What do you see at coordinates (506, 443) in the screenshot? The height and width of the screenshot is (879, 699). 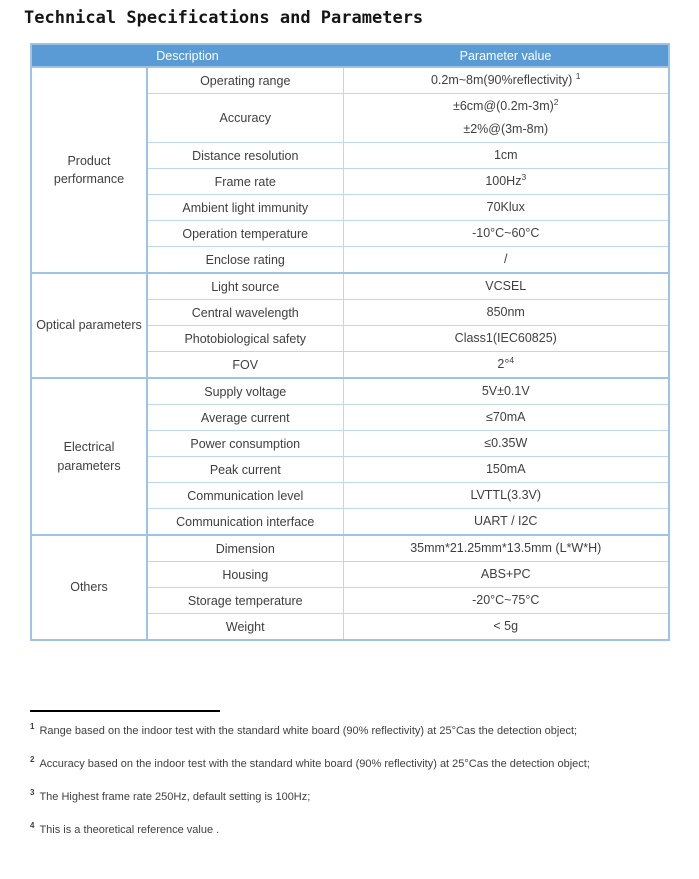 I see `spec-value-line: ≤0.35W` at bounding box center [506, 443].